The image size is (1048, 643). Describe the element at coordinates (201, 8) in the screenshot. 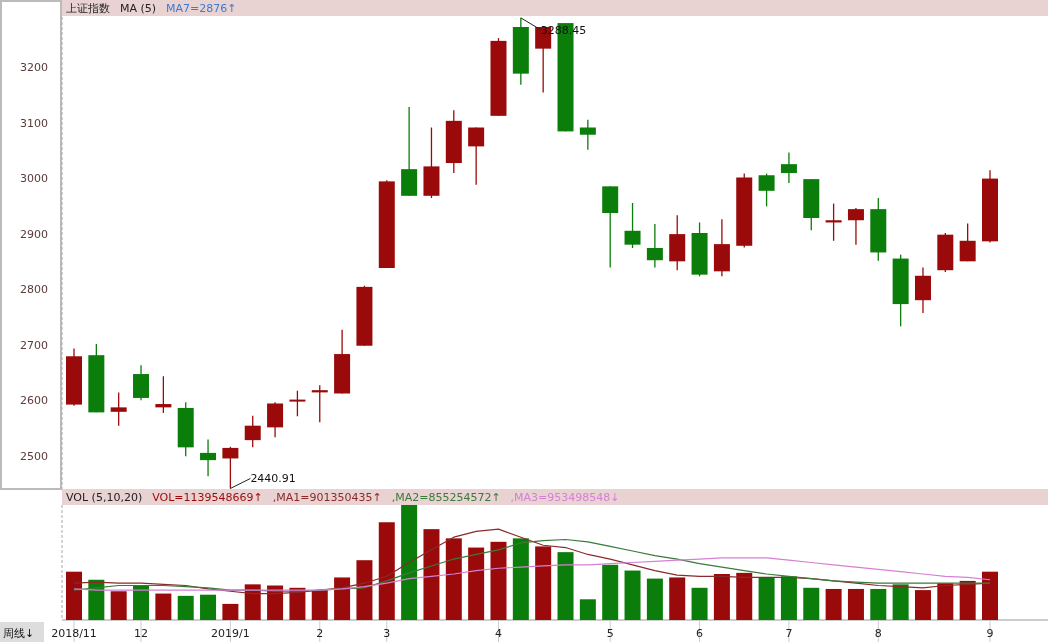

I see `text: MA7=2876↑` at that location.